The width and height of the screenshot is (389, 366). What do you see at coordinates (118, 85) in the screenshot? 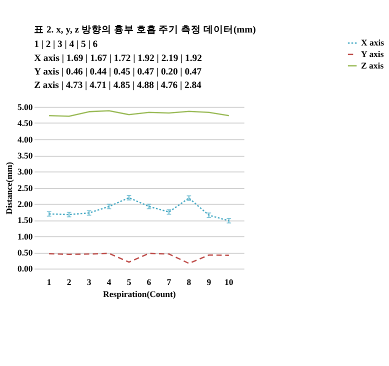
I see `text: Z axis | 4.73 | 4.71 | 4.85 | 4.88 | 4.76 | 2.84` at bounding box center [118, 85].